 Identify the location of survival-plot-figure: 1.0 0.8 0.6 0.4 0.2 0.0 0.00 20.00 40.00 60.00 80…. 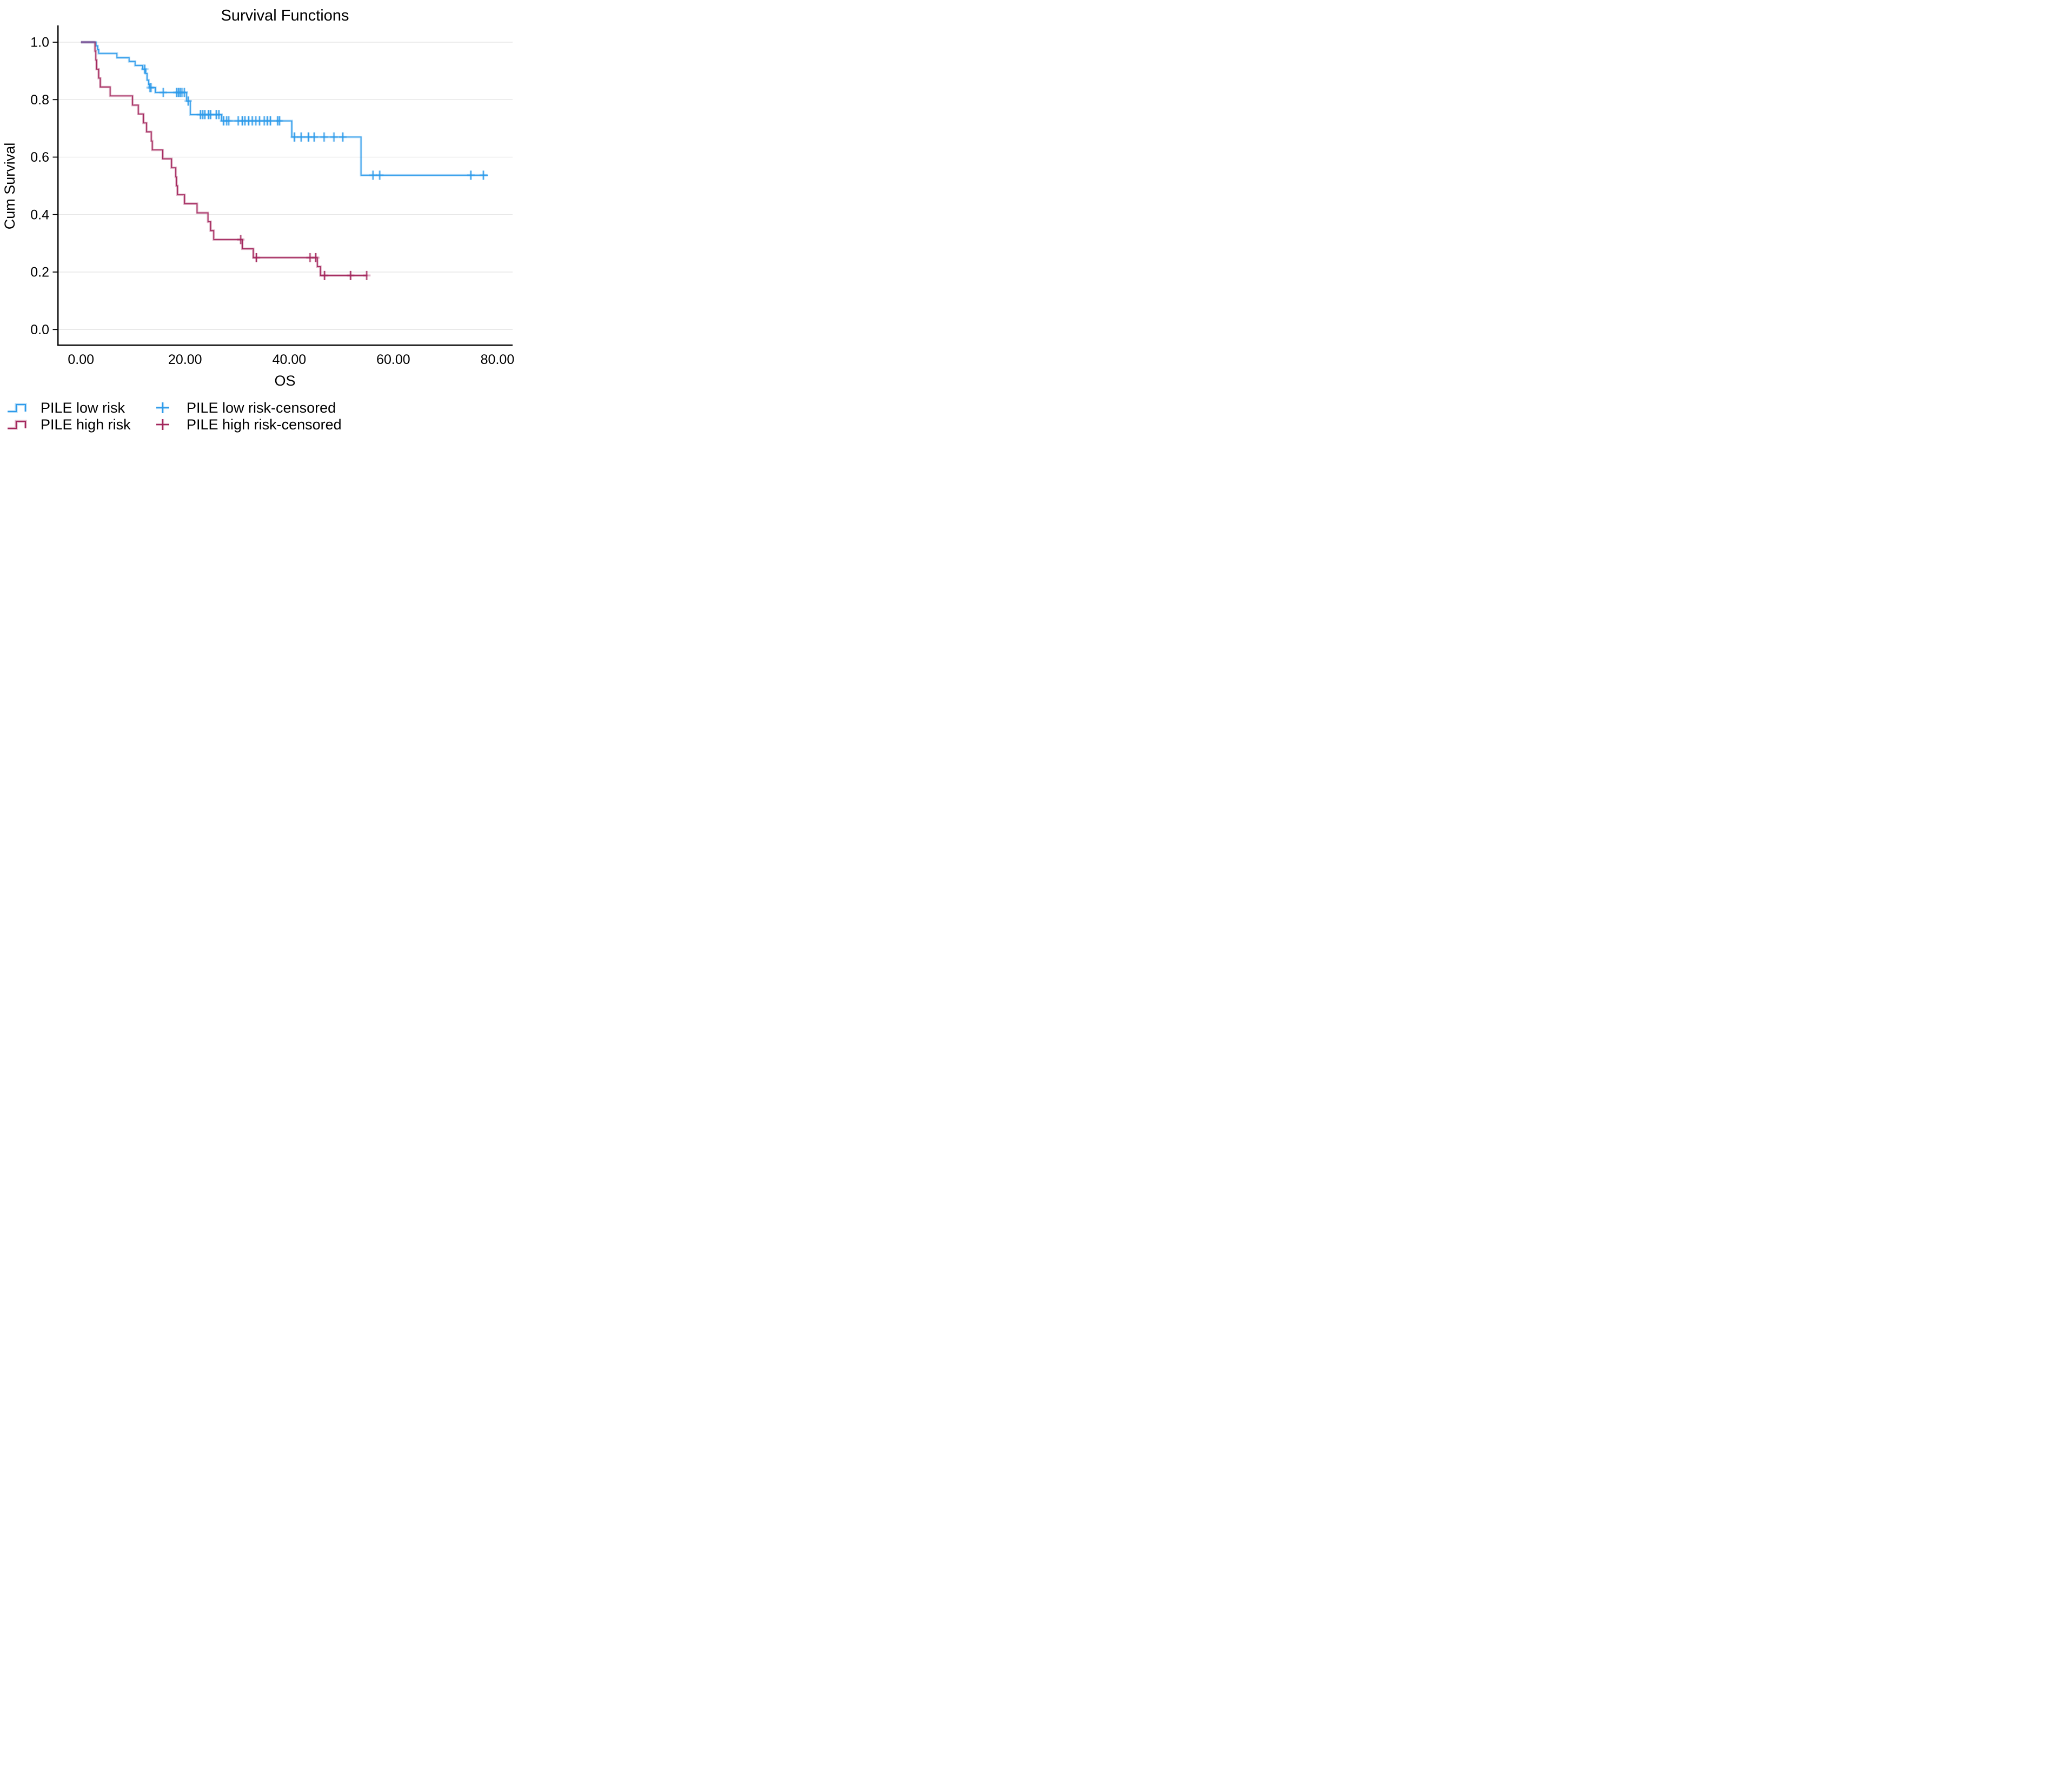
(259, 222).